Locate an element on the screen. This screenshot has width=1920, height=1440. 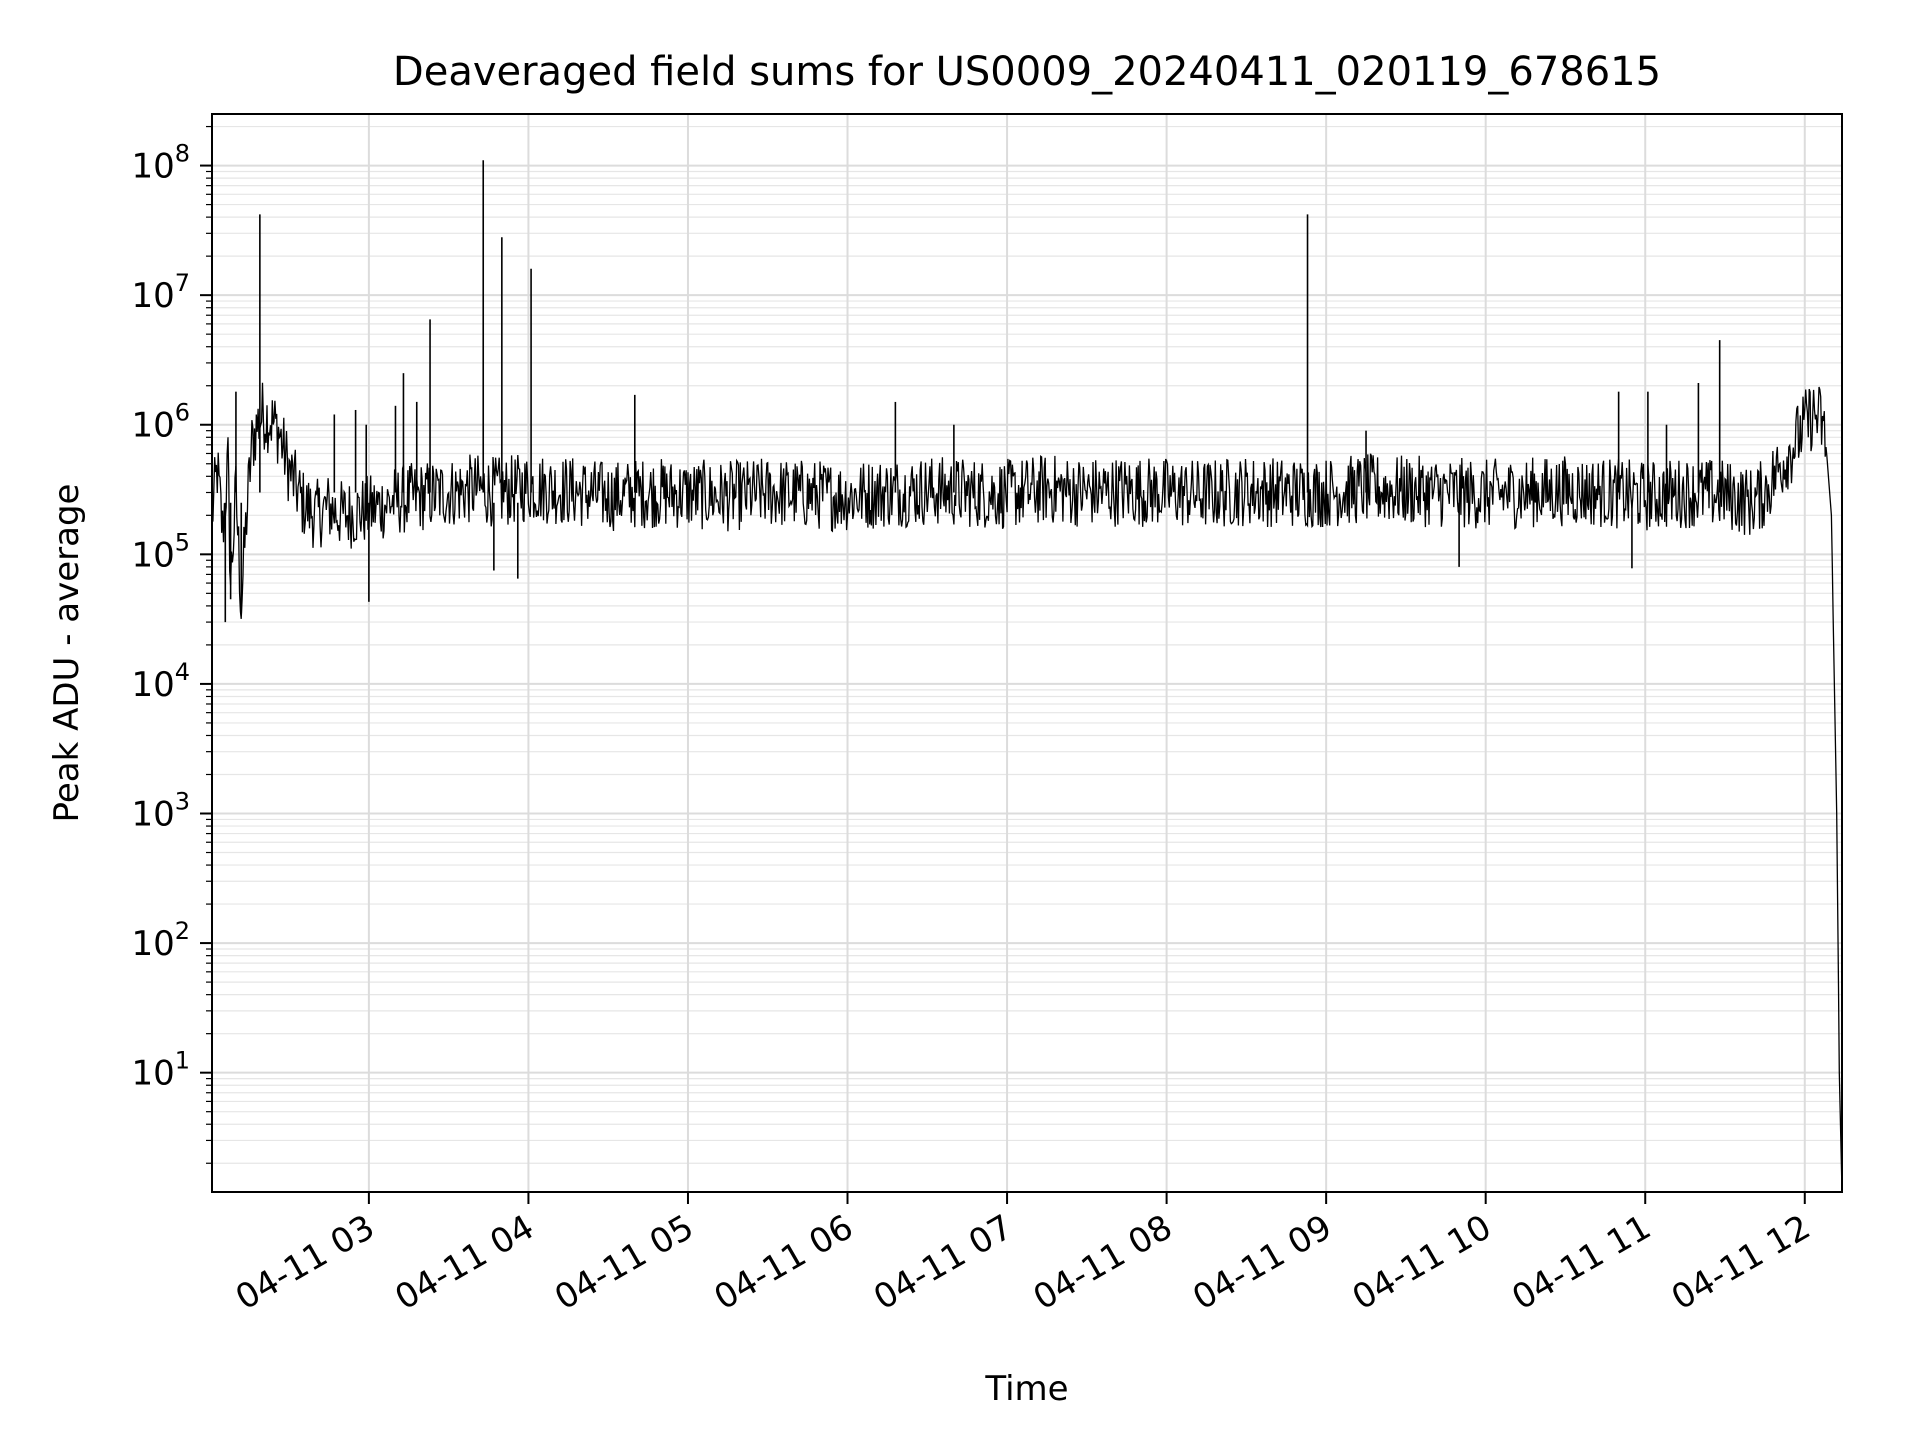
y-tick-label: 10³ is located at coordinates (160, 811).